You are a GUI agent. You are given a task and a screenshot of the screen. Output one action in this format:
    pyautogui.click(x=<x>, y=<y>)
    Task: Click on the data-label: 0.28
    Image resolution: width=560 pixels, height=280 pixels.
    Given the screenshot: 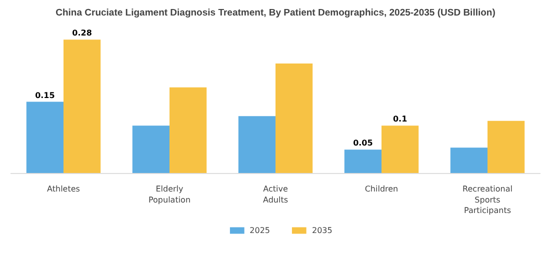 What is the action you would take?
    pyautogui.click(x=82, y=33)
    